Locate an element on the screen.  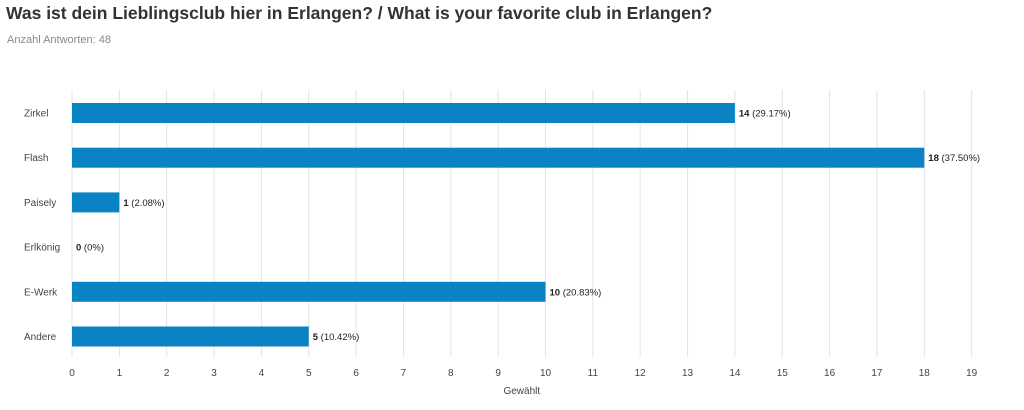
data-label-percent: (37.50%) is located at coordinates (959, 158).